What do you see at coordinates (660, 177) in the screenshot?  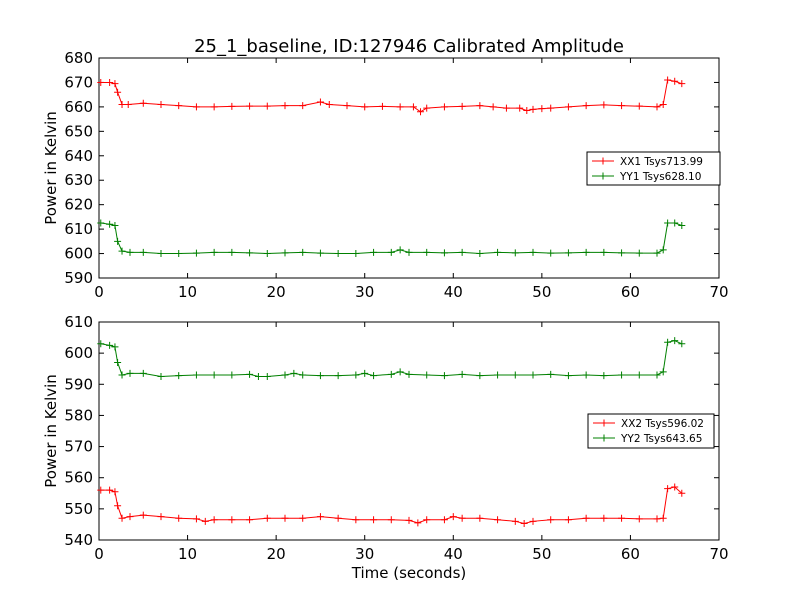 I see `legend-label: YY1 Tsys628.10` at bounding box center [660, 177].